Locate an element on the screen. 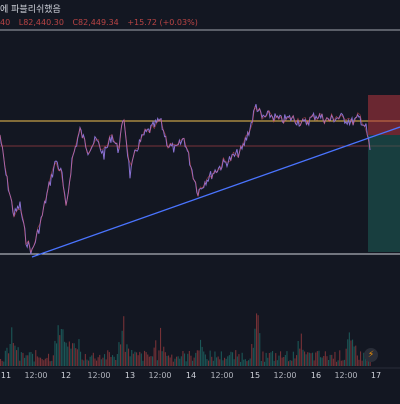 The height and width of the screenshot is (404, 400). short-position-target-zone is located at coordinates (384, 193).